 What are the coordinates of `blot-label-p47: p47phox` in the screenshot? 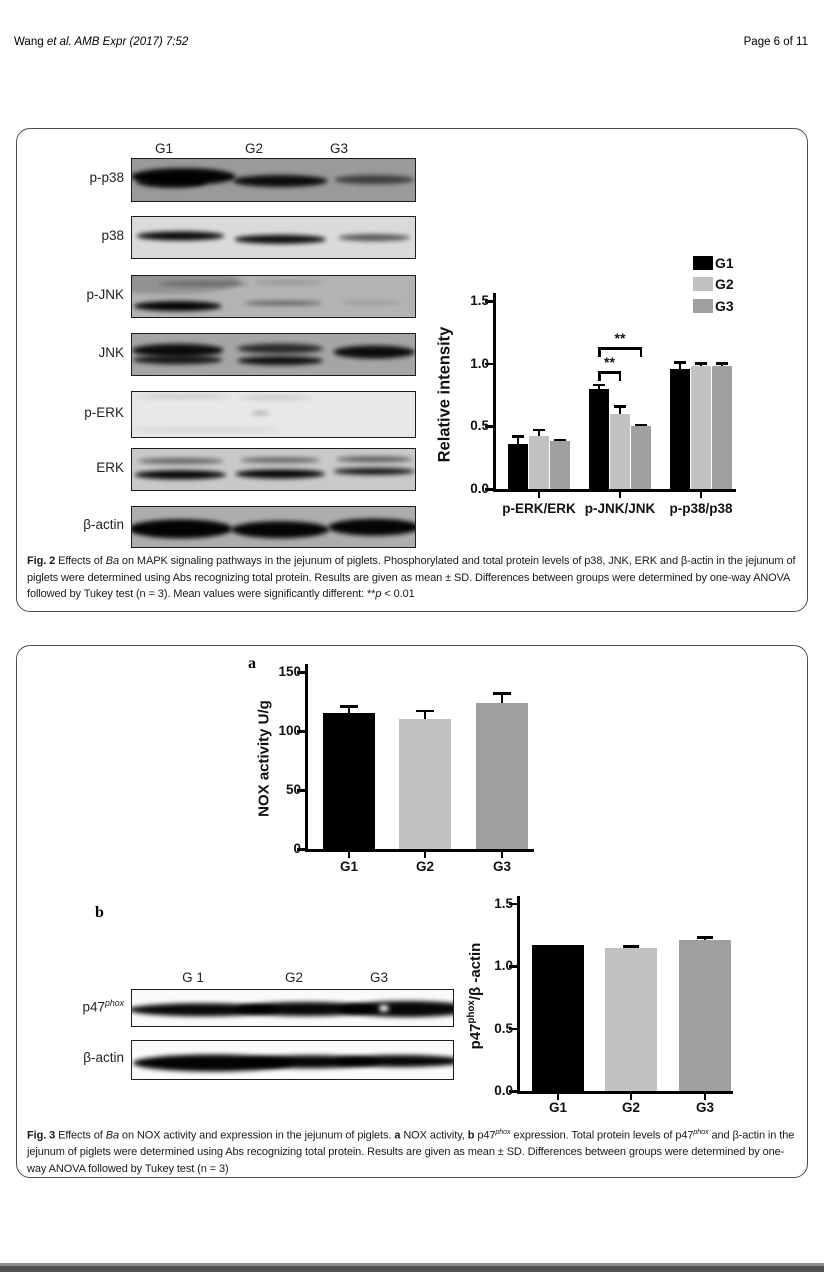 It's located at (103, 1006).